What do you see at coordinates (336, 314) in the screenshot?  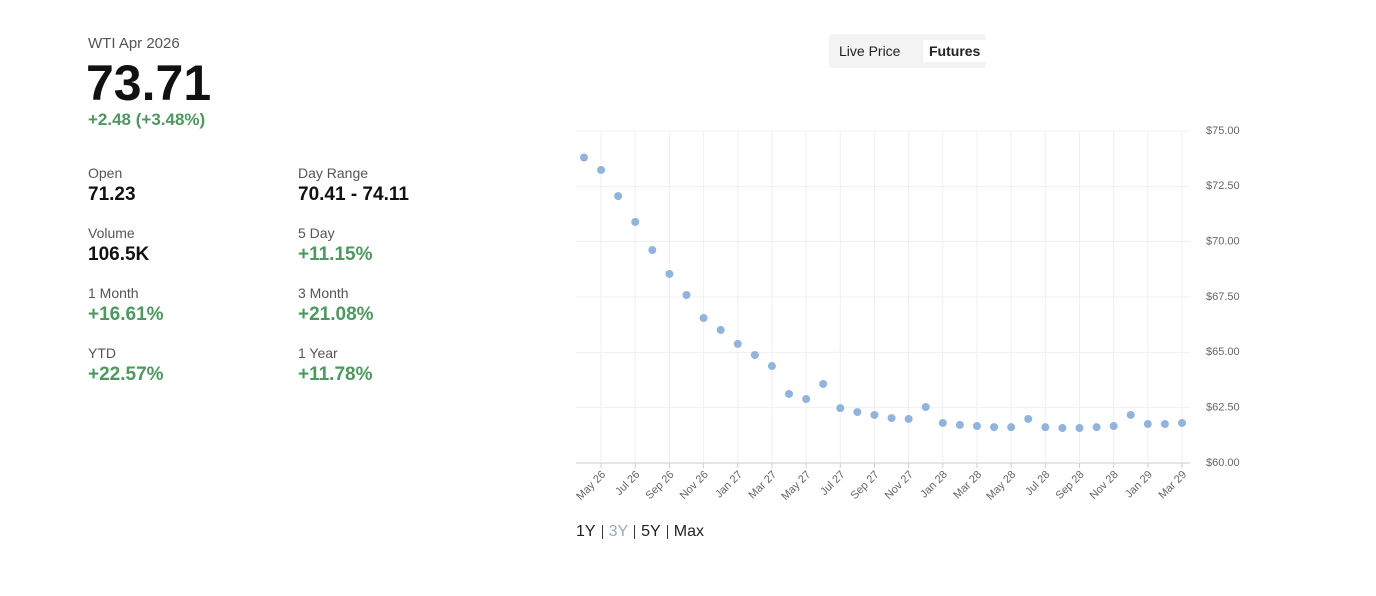 I see `stat-value: +21.08%` at bounding box center [336, 314].